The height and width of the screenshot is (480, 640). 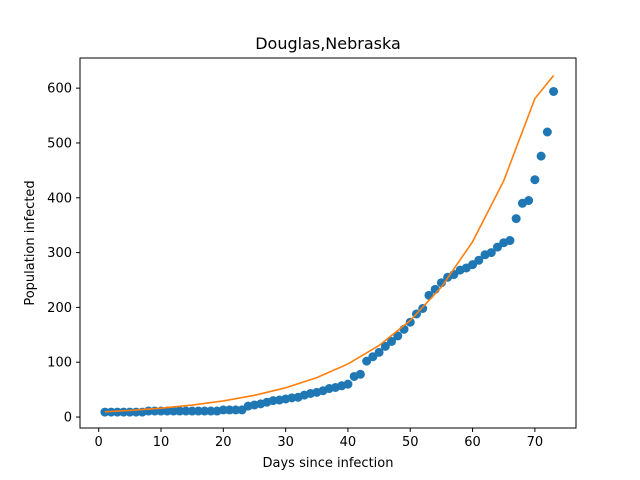 What do you see at coordinates (223, 442) in the screenshot?
I see `x-tick-label: 20` at bounding box center [223, 442].